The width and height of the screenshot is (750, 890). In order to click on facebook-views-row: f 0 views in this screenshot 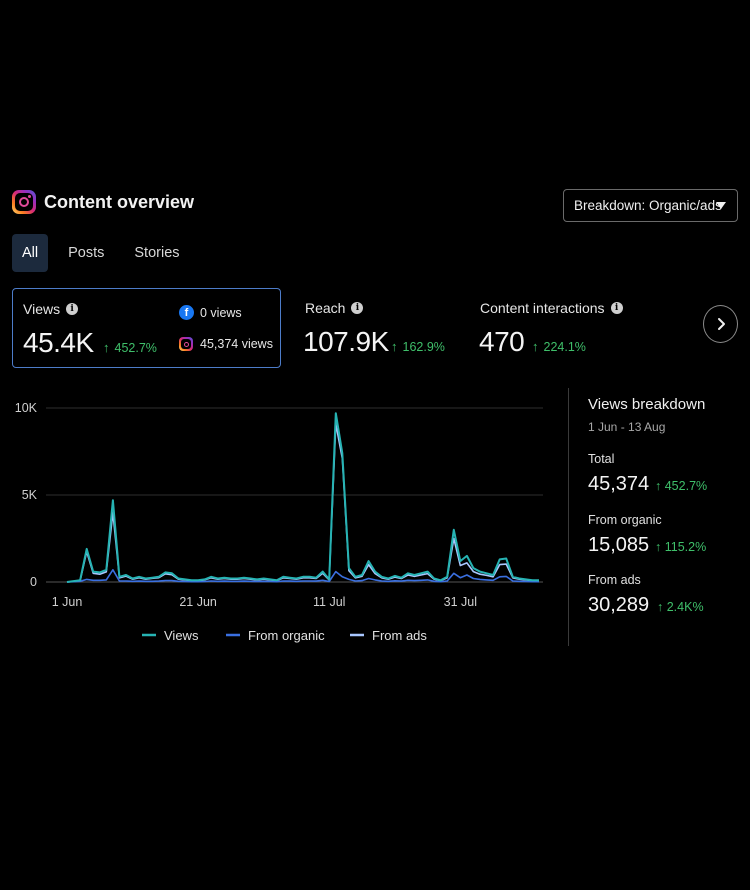, I will do `click(210, 312)`.